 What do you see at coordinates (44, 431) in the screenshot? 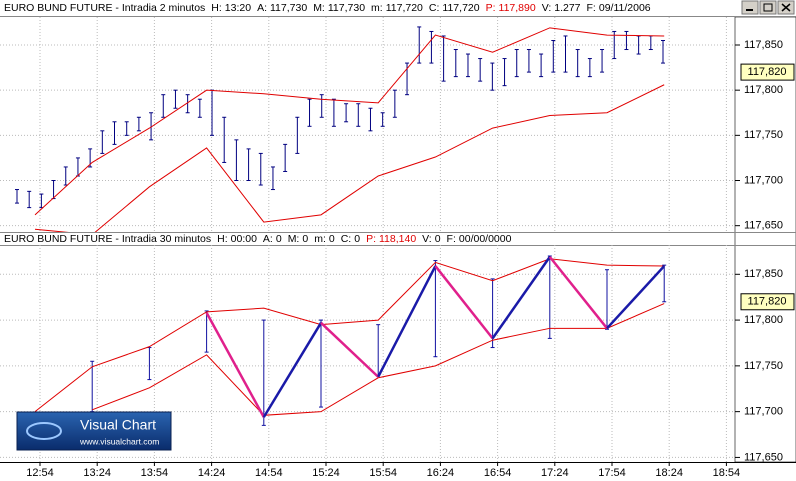
I see `logo-mark` at bounding box center [44, 431].